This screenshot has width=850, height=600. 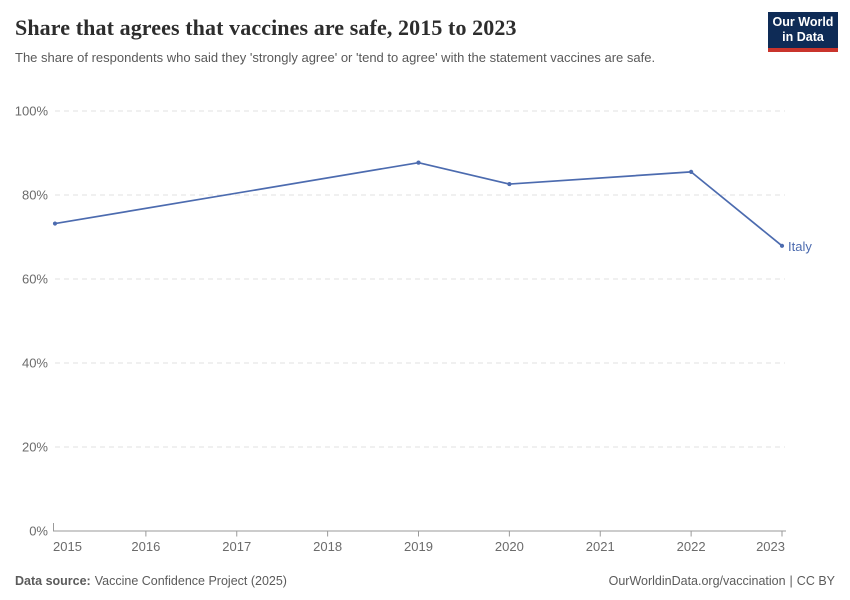 What do you see at coordinates (418, 546) in the screenshot?
I see `x-axis-tick-label: 2019` at bounding box center [418, 546].